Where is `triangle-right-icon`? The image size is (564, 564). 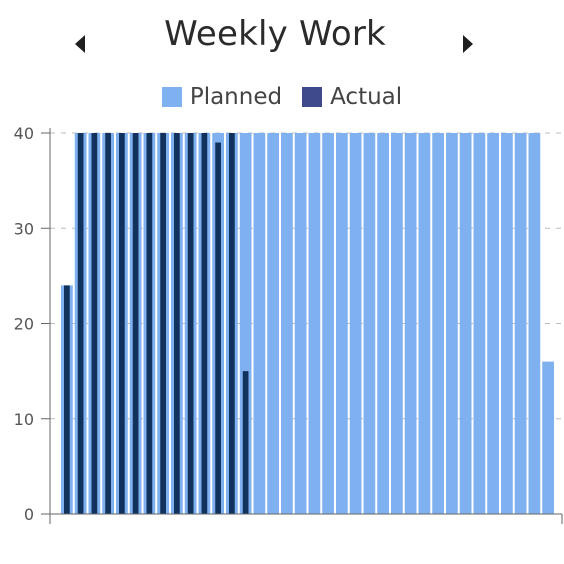 triangle-right-icon is located at coordinates (468, 44).